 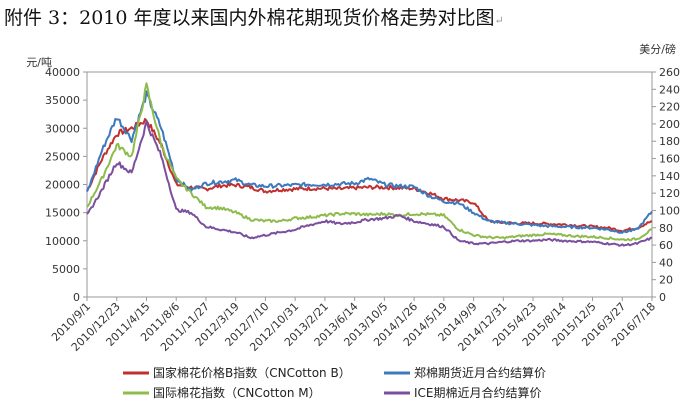 I want to click on y2-tick-label: 100, so click(x=669, y=210).